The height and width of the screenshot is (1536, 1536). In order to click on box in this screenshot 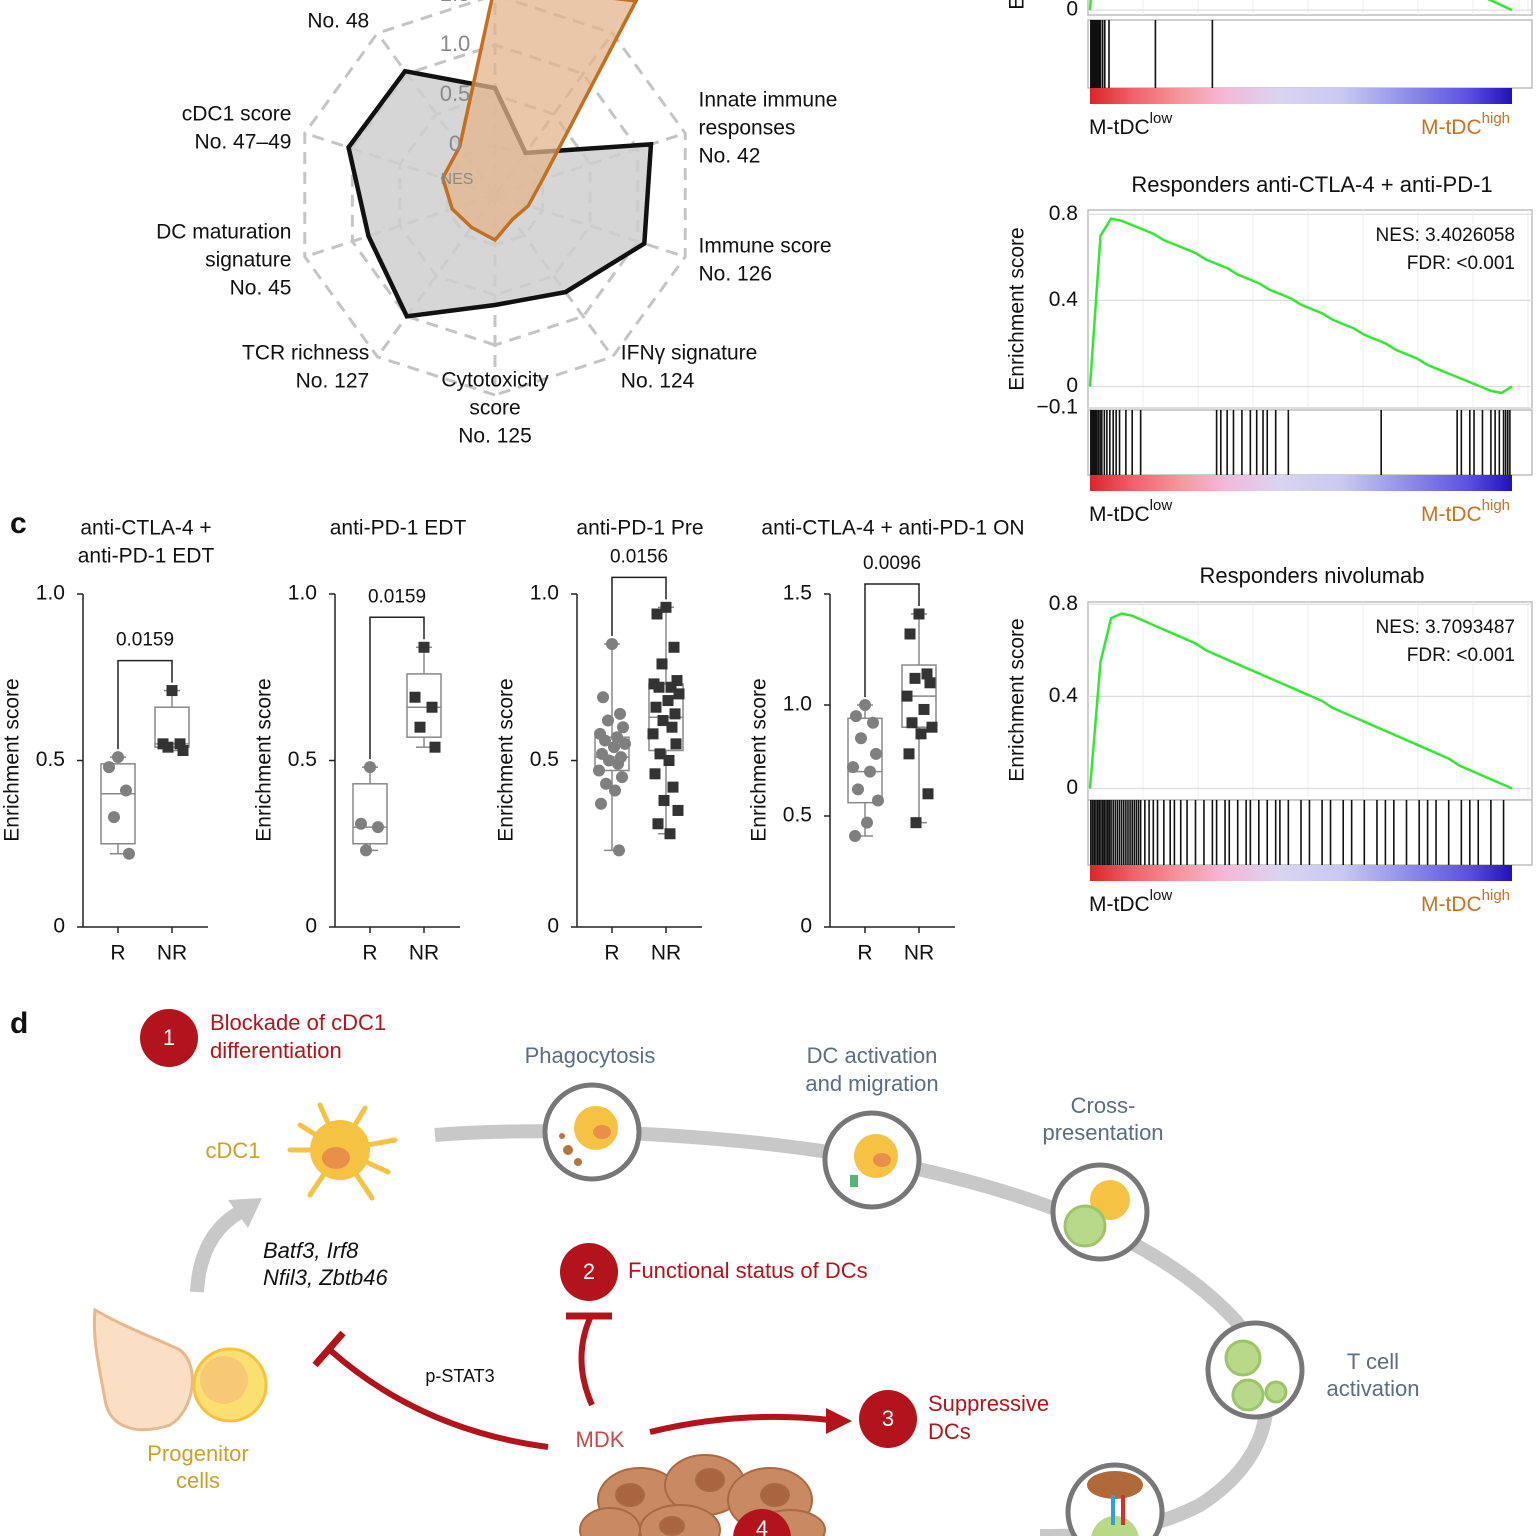, I will do `click(370, 814)`.